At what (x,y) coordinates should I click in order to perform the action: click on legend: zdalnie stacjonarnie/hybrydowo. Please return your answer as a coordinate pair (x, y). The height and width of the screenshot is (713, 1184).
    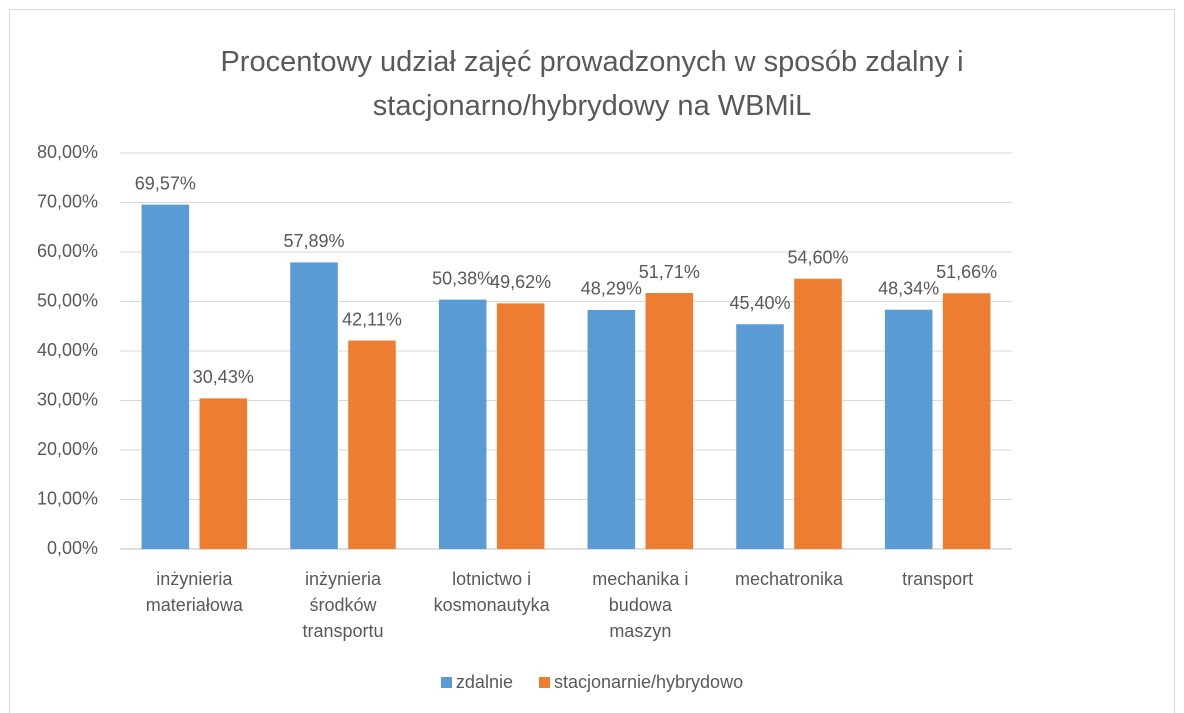
    Looking at the image, I should click on (592, 682).